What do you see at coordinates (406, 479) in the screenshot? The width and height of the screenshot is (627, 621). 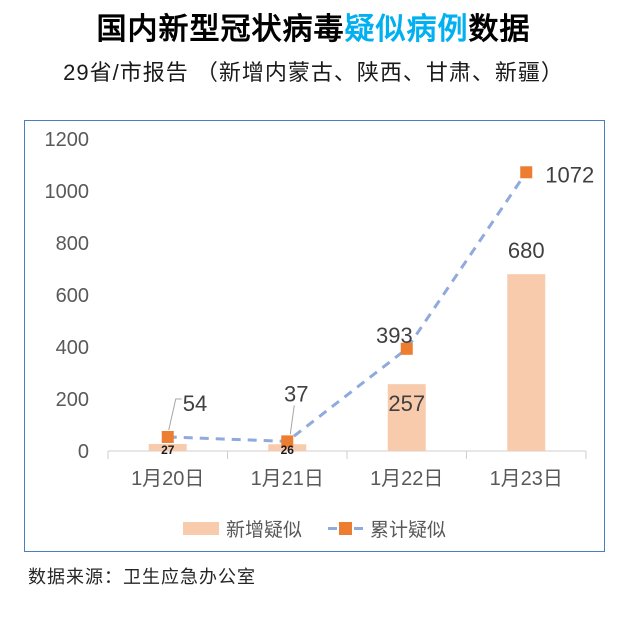 I see `x-axis-category-label: 1月22日` at bounding box center [406, 479].